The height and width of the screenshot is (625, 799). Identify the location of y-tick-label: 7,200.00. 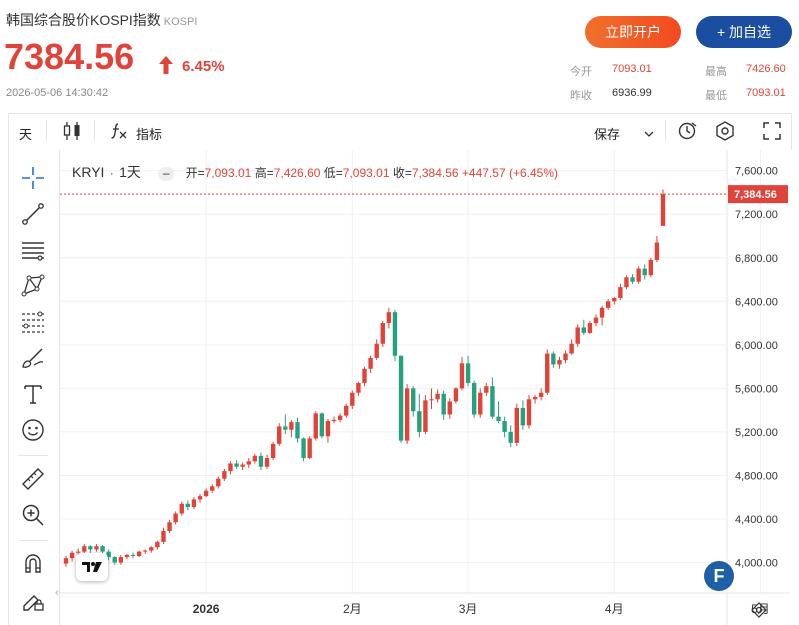
(756, 215).